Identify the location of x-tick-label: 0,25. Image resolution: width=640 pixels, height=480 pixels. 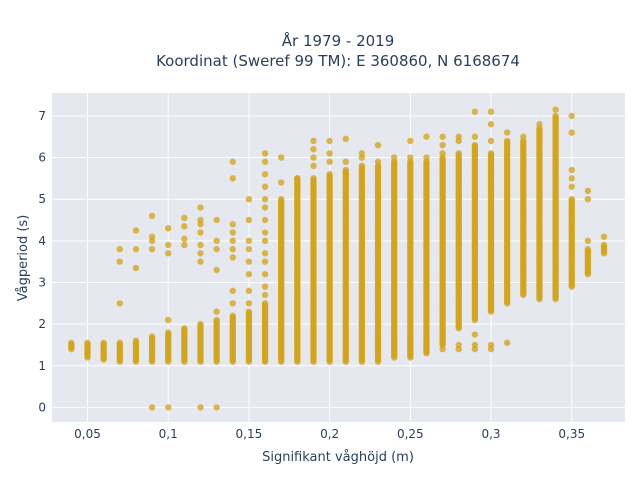
(410, 434).